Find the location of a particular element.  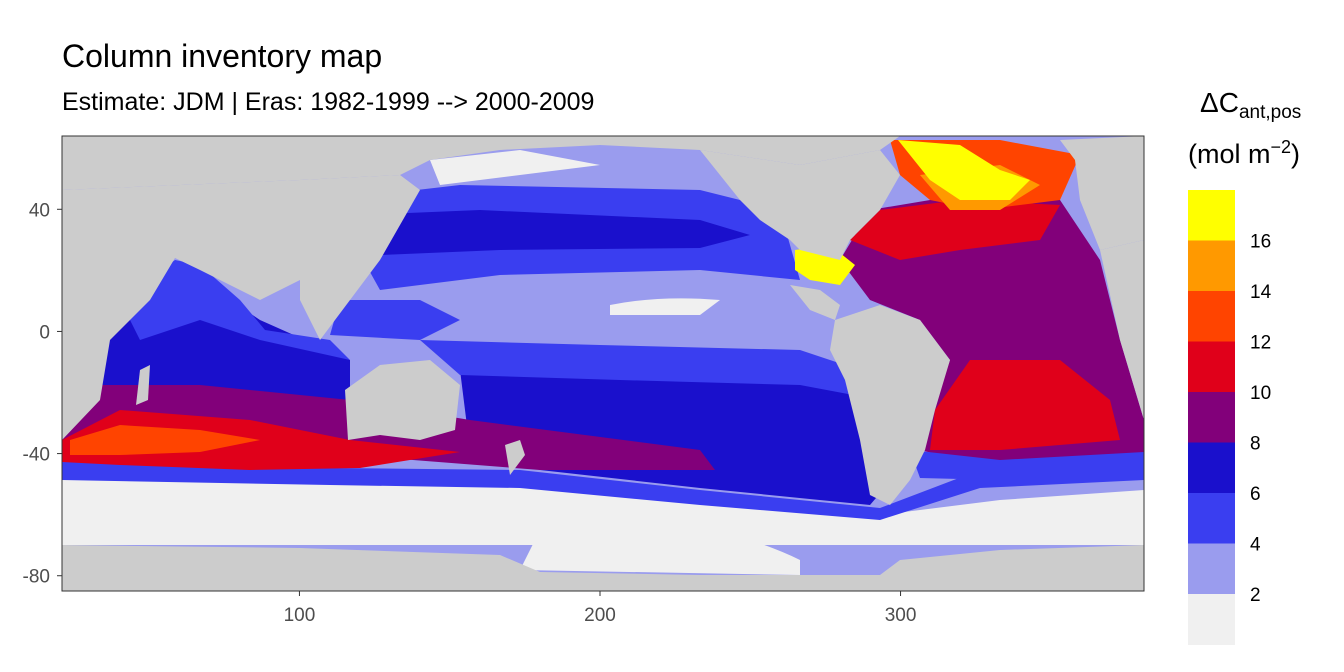

legend-break-label: 10 is located at coordinates (1260, 393).